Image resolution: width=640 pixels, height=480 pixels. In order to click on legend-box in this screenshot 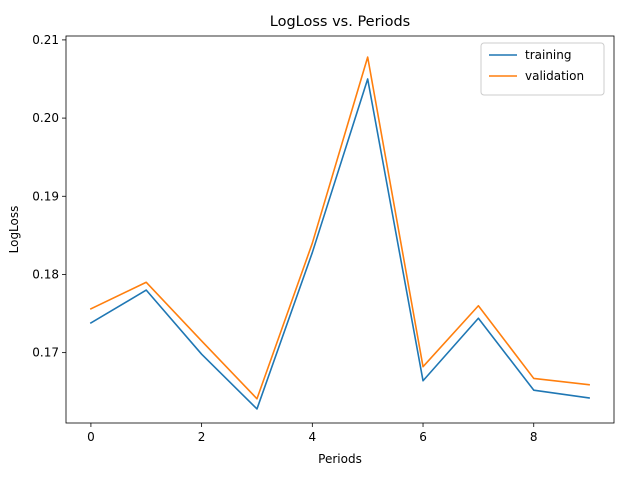, I will do `click(542, 69)`.